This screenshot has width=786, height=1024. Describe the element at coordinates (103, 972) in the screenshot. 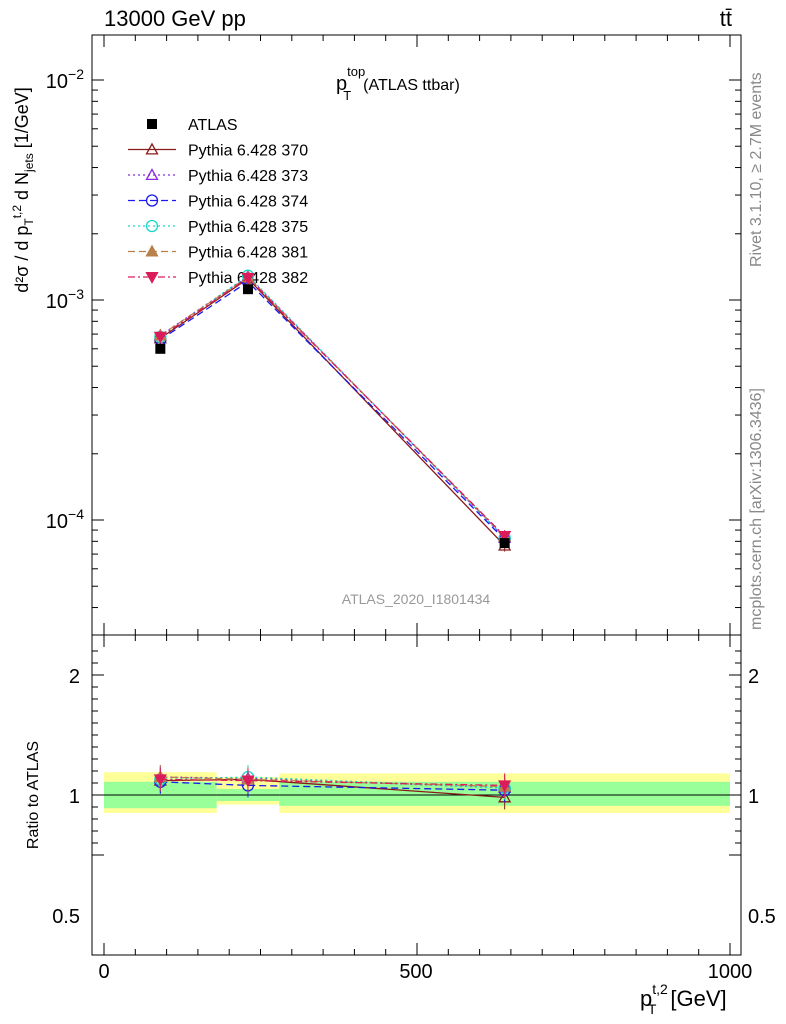

I see `x-tick-label-0: 0` at that location.